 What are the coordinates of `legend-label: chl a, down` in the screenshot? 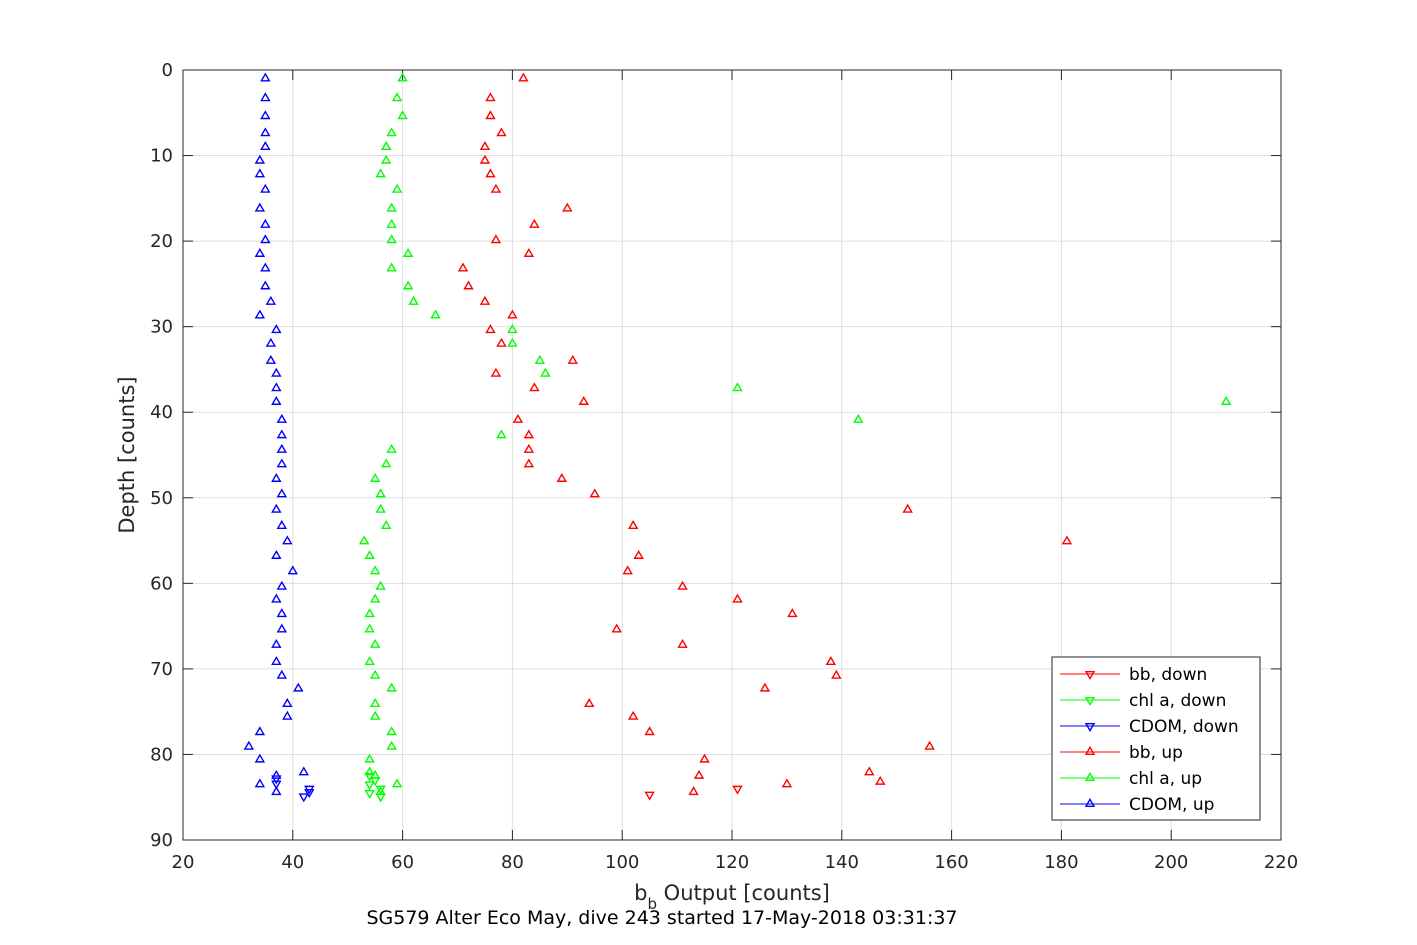 It's located at (1177, 701).